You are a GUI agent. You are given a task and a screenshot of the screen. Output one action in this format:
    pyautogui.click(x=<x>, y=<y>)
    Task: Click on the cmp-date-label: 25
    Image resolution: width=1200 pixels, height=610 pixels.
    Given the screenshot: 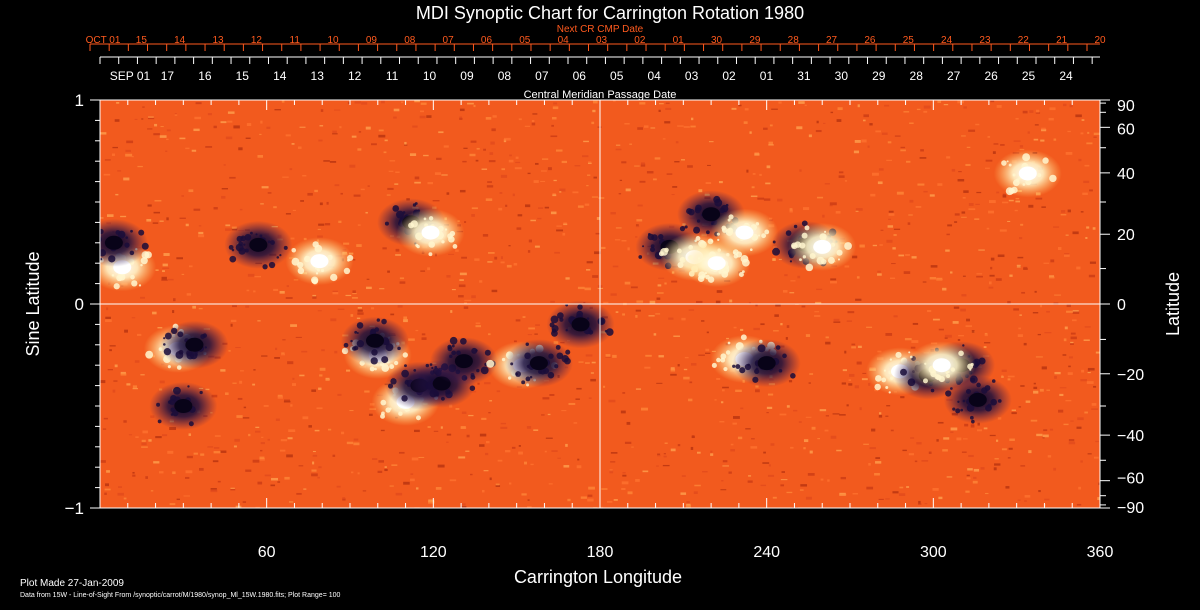 What is the action you would take?
    pyautogui.click(x=1029, y=76)
    